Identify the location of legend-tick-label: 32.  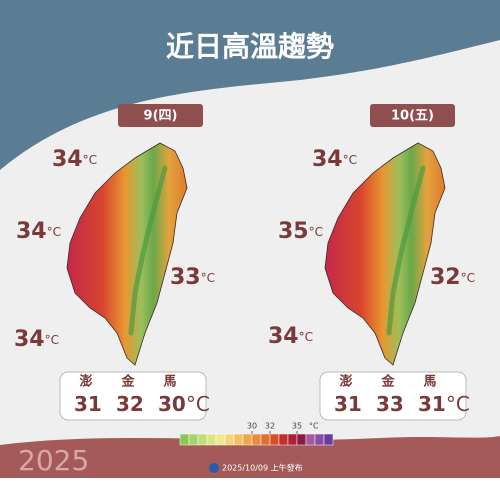
(270, 426).